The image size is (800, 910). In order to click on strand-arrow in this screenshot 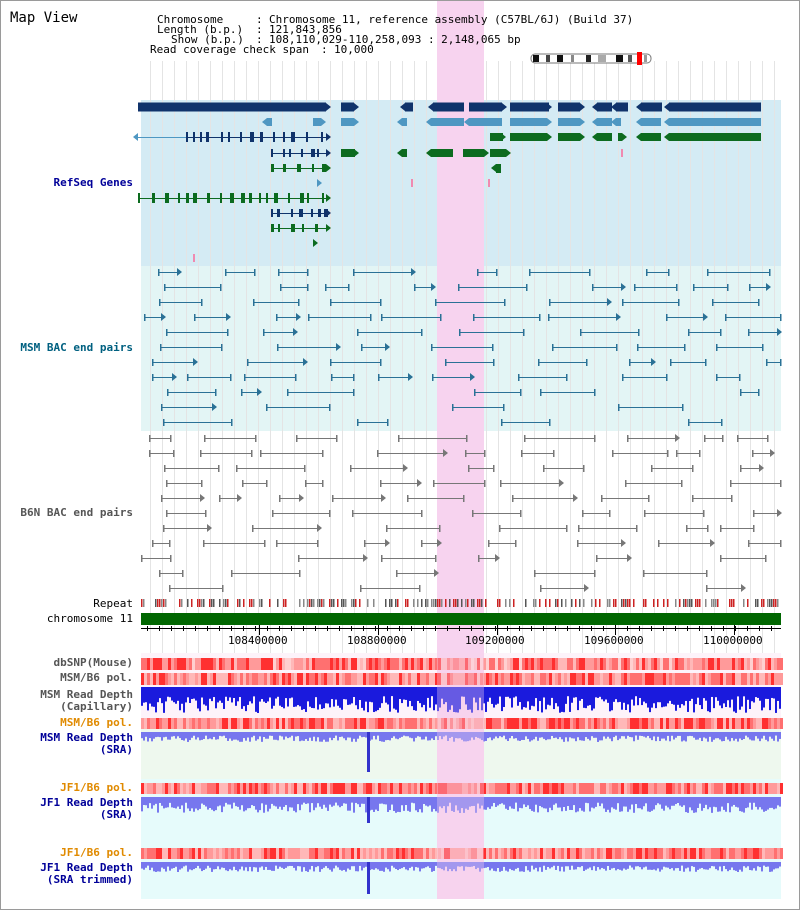, I will do `click(399, 122)`.